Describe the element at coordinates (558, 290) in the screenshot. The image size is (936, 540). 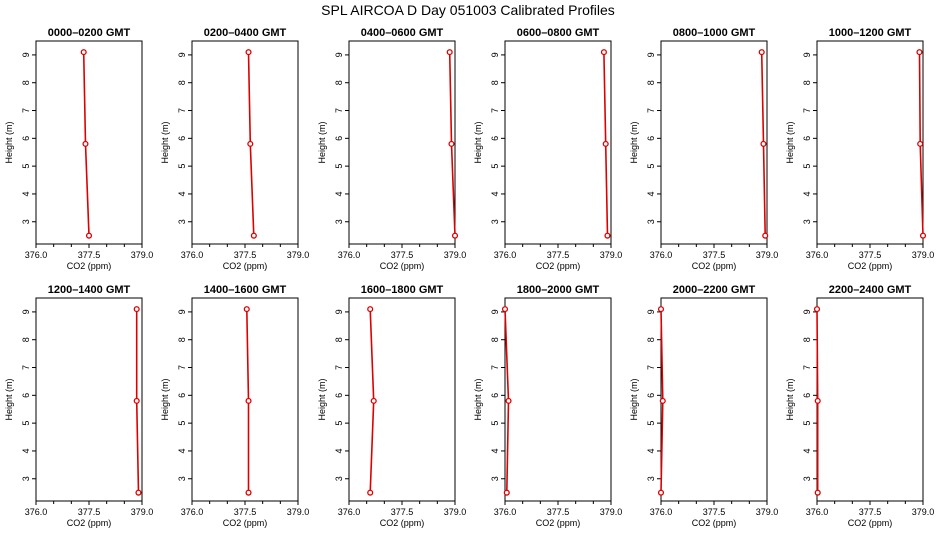
I see `panel-title: 1800–2000 GMT` at that location.